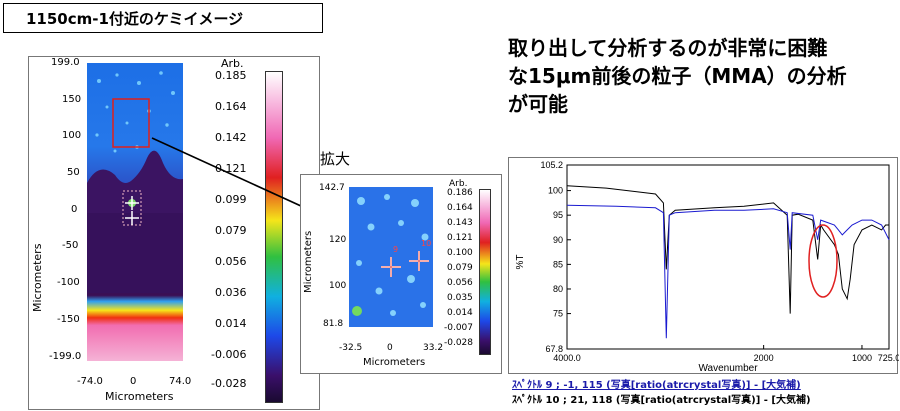 The width and height of the screenshot is (900, 411). What do you see at coordinates (396, 249) in the screenshot?
I see `marker-label-9: 9` at bounding box center [396, 249].